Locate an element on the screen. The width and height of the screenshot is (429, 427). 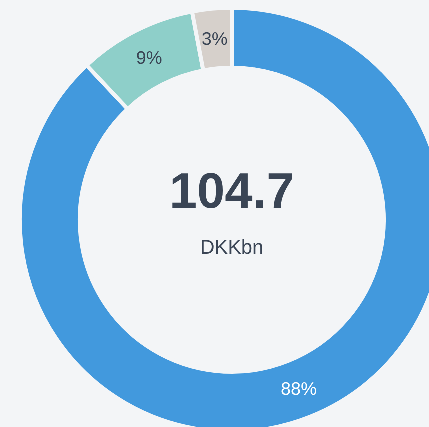
text: 104.7 is located at coordinates (232, 191).